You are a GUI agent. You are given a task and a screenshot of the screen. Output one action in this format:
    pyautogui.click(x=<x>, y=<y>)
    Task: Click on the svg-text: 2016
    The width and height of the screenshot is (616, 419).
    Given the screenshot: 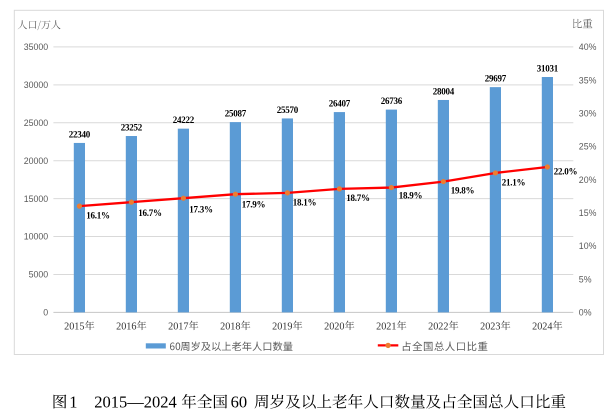 What is the action you would take?
    pyautogui.click(x=126, y=326)
    